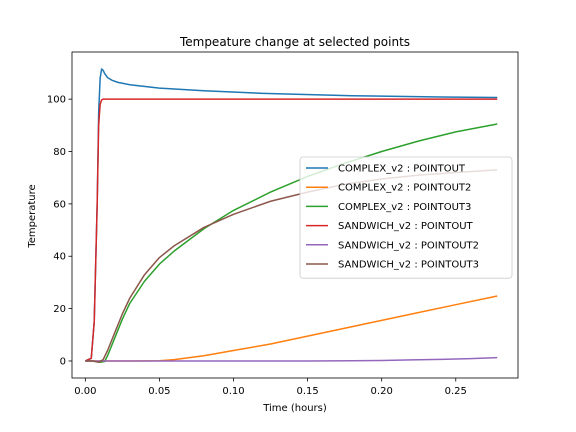  Describe the element at coordinates (404, 188) in the screenshot. I see `legend-entry: COMPLEX_v2 : POINTOUT2` at that location.